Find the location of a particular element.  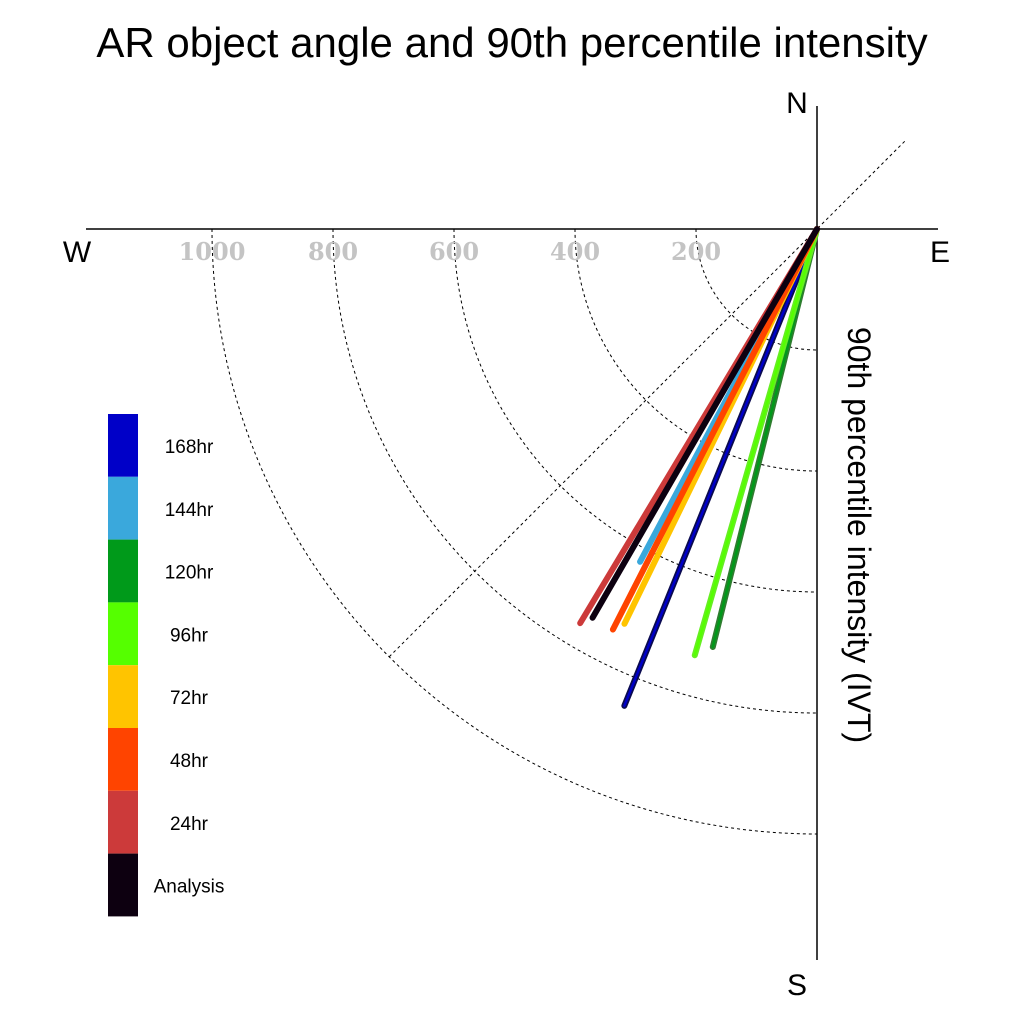

legend-label-120hr: 120hr is located at coordinates (189, 573).